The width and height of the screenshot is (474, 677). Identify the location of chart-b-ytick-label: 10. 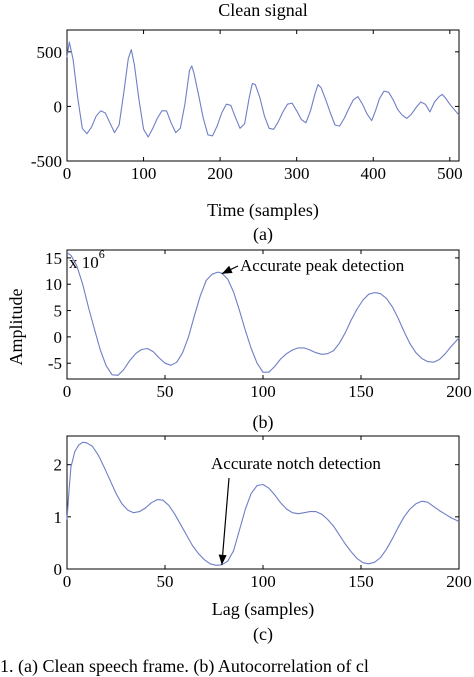
(53, 284).